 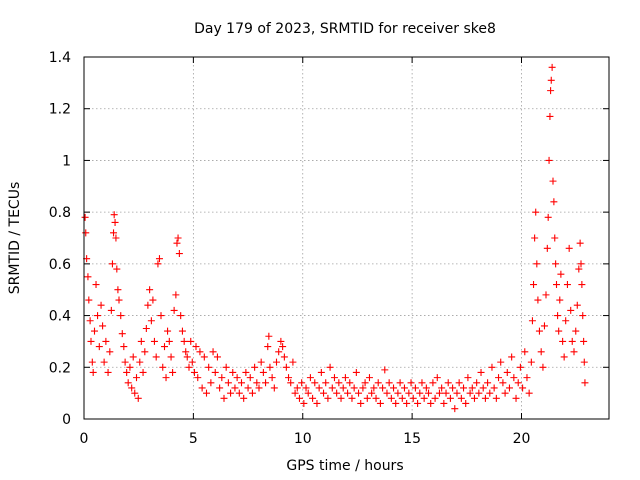 What do you see at coordinates (344, 466) in the screenshot?
I see `x-axis-label: GPS time / hours` at bounding box center [344, 466].